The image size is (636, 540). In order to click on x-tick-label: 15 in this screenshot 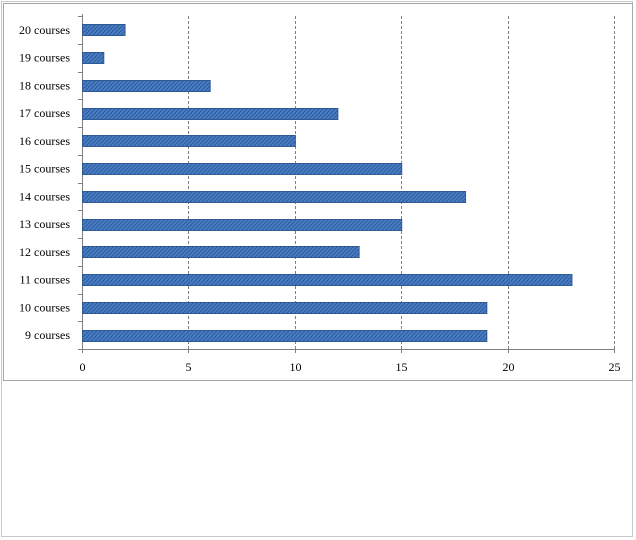, I will do `click(402, 367)`.